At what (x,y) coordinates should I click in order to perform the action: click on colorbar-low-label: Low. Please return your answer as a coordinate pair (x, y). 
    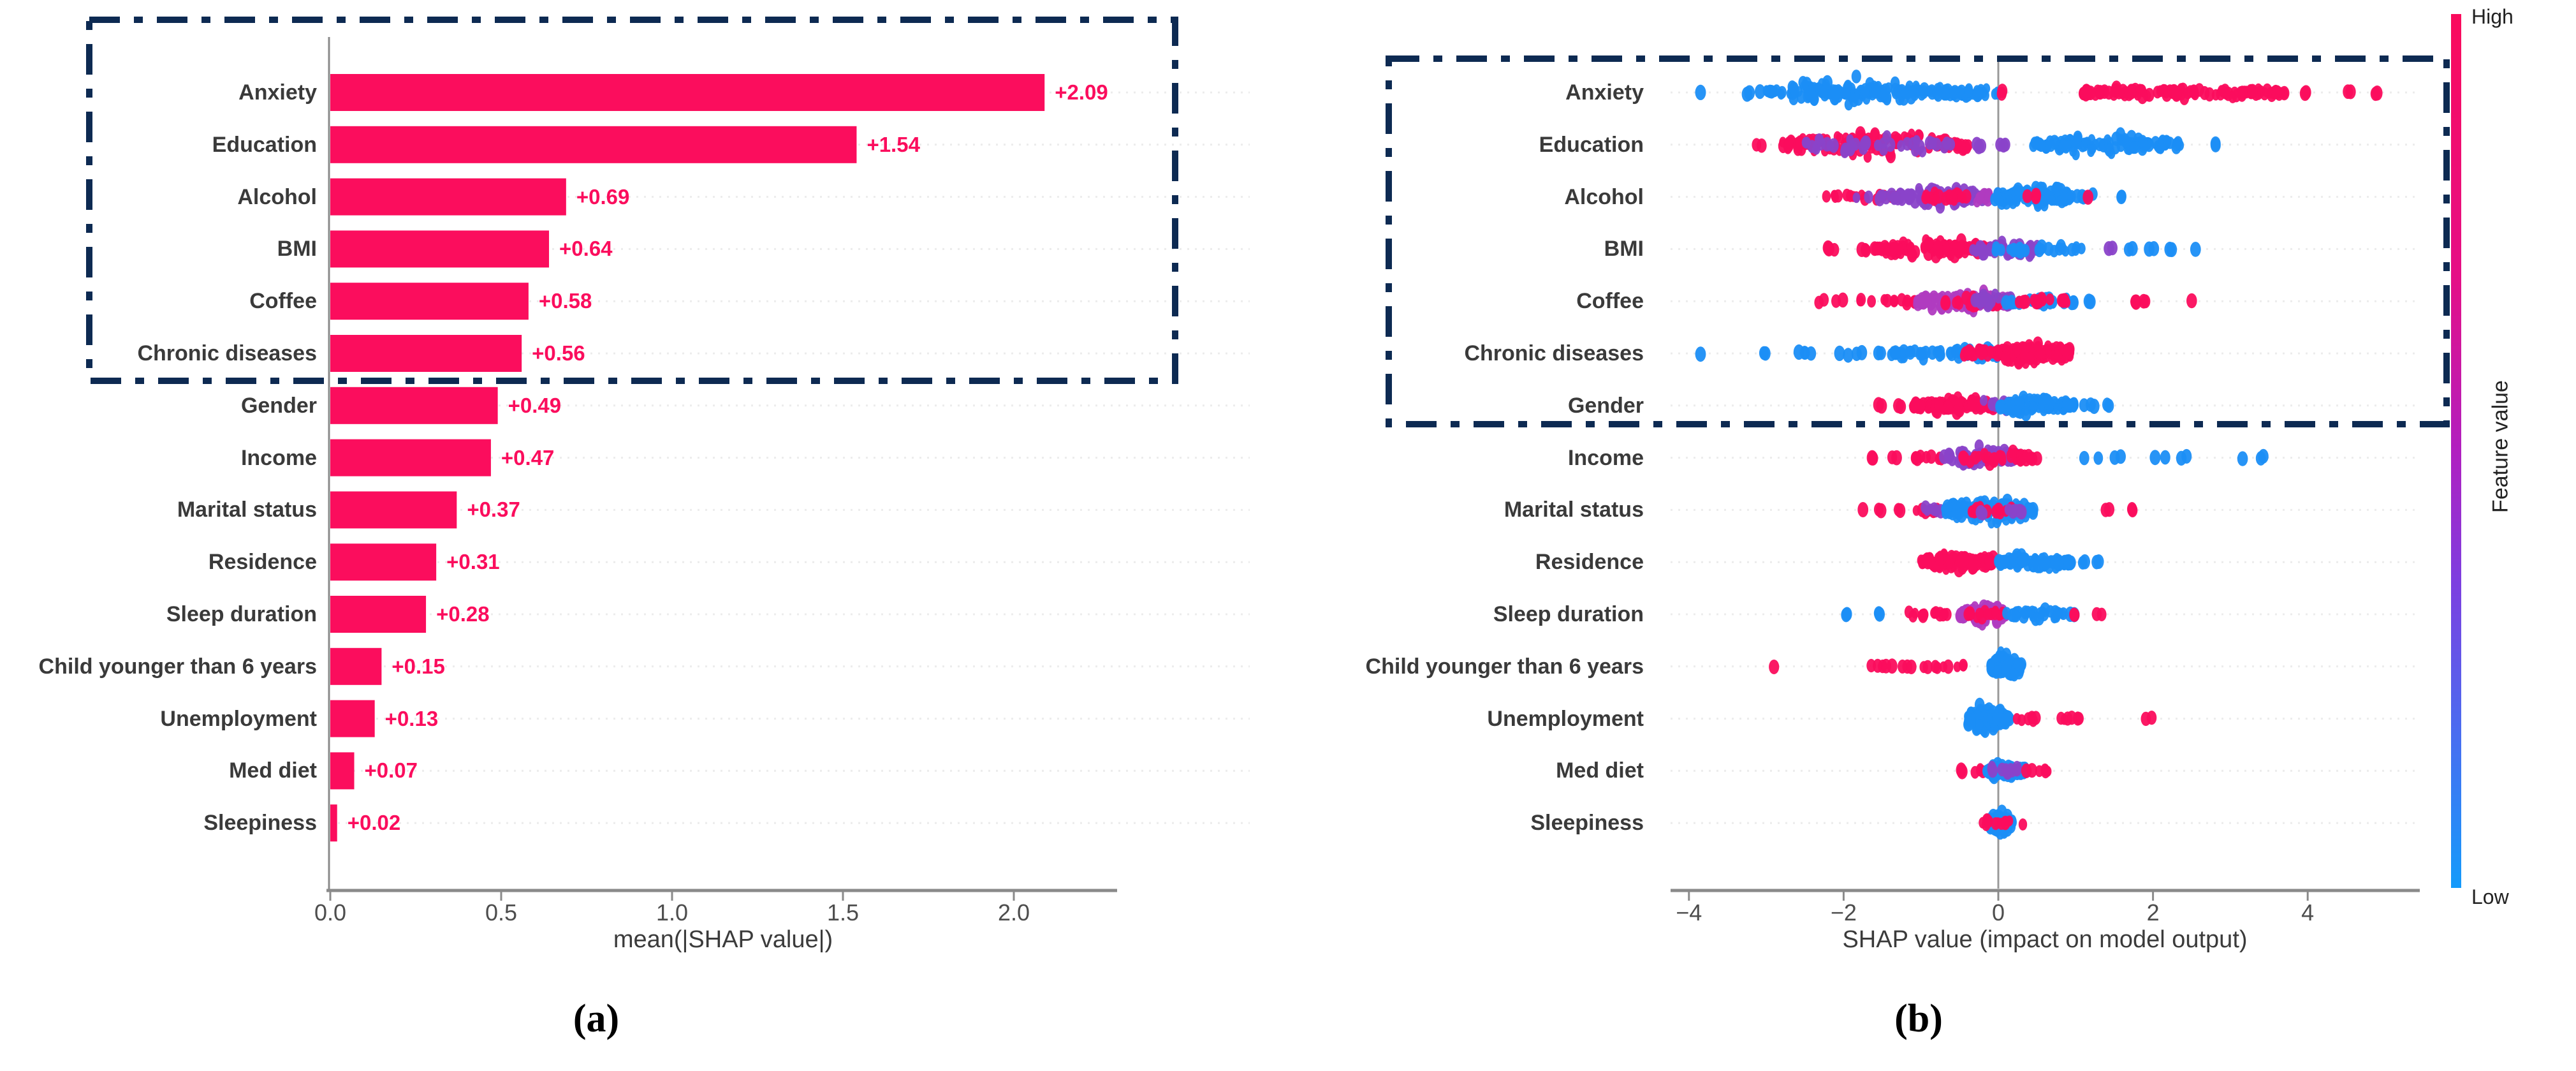
    Looking at the image, I should click on (2490, 896).